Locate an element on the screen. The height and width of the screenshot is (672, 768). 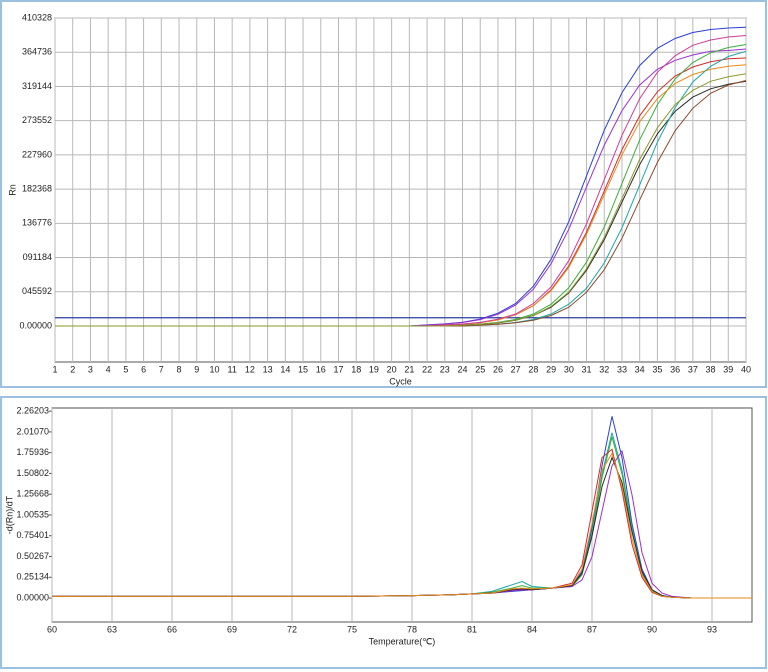
x-tick-label: 81 is located at coordinates (472, 629).